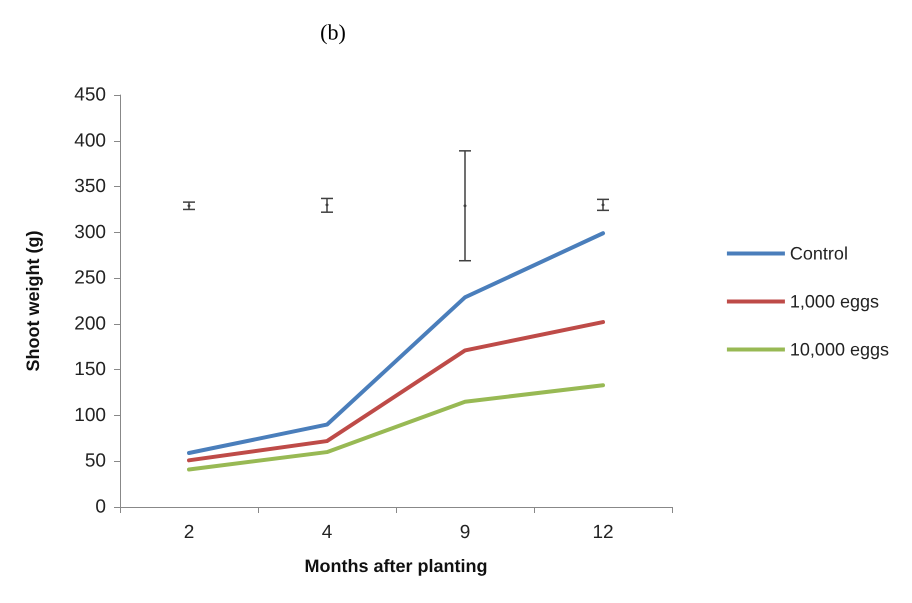 The width and height of the screenshot is (912, 603). I want to click on y-tick-label: 150, so click(90, 369).